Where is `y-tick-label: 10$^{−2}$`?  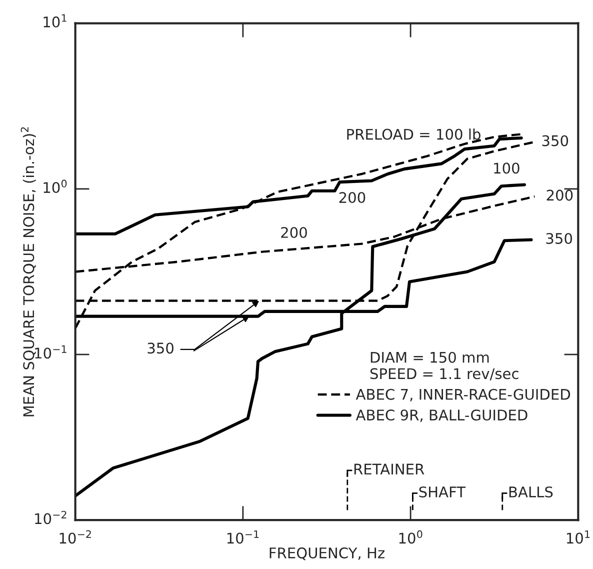 y-tick-label: 10$^{−2}$ is located at coordinates (50, 517).